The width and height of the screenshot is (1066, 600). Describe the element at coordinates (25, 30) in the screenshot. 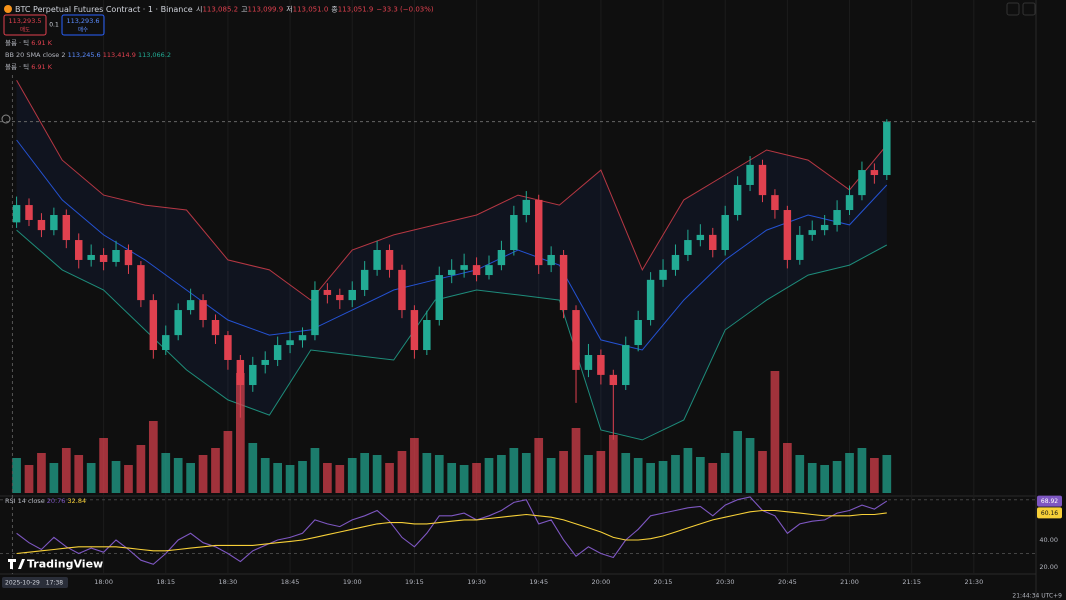

I see `sell-label: 매도` at that location.